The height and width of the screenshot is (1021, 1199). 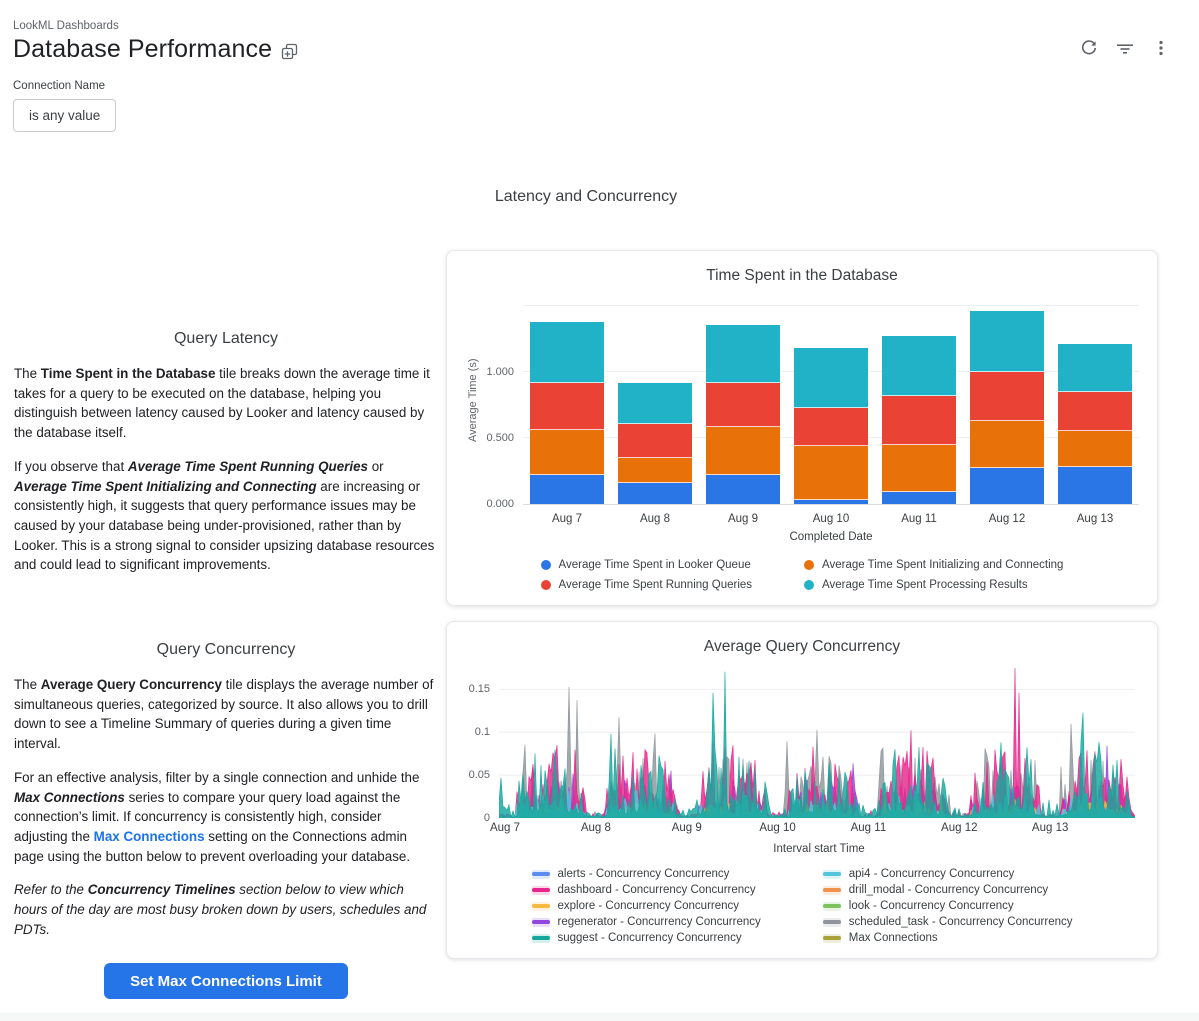 I want to click on area-y-tick: 0.15, so click(x=479, y=689).